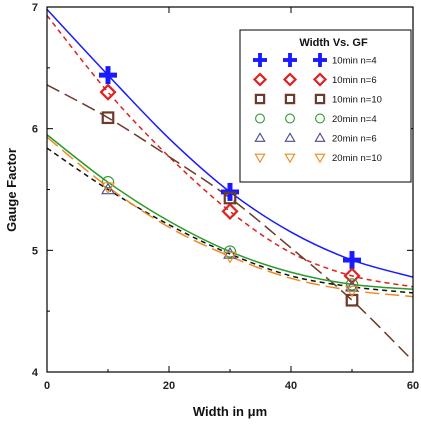 This screenshot has height=425, width=421. Describe the element at coordinates (291, 386) in the screenshot. I see `x-tick-label: 40` at that location.